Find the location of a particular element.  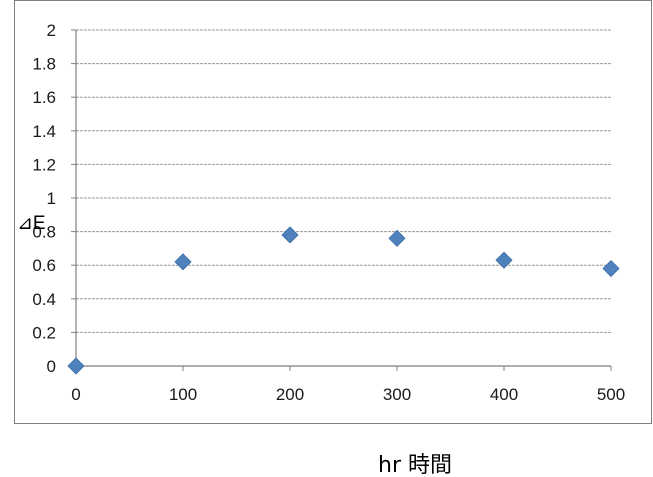

x-tick-label: 400 is located at coordinates (504, 394).